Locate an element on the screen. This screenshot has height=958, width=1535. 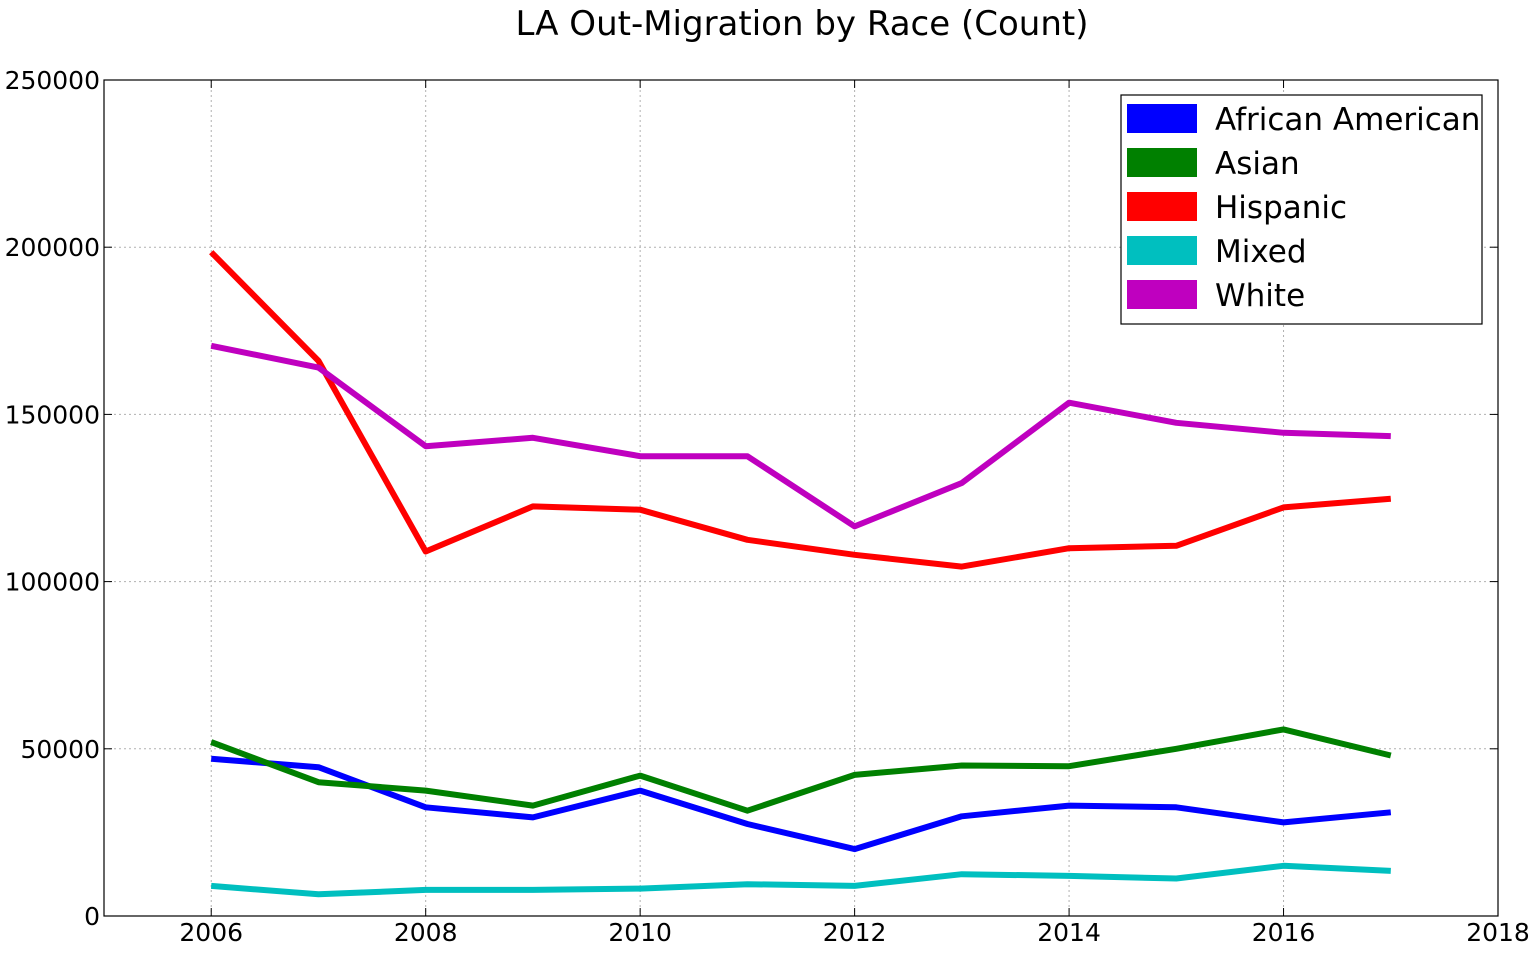
y-tick-label: 100000 is located at coordinates (52, 582).